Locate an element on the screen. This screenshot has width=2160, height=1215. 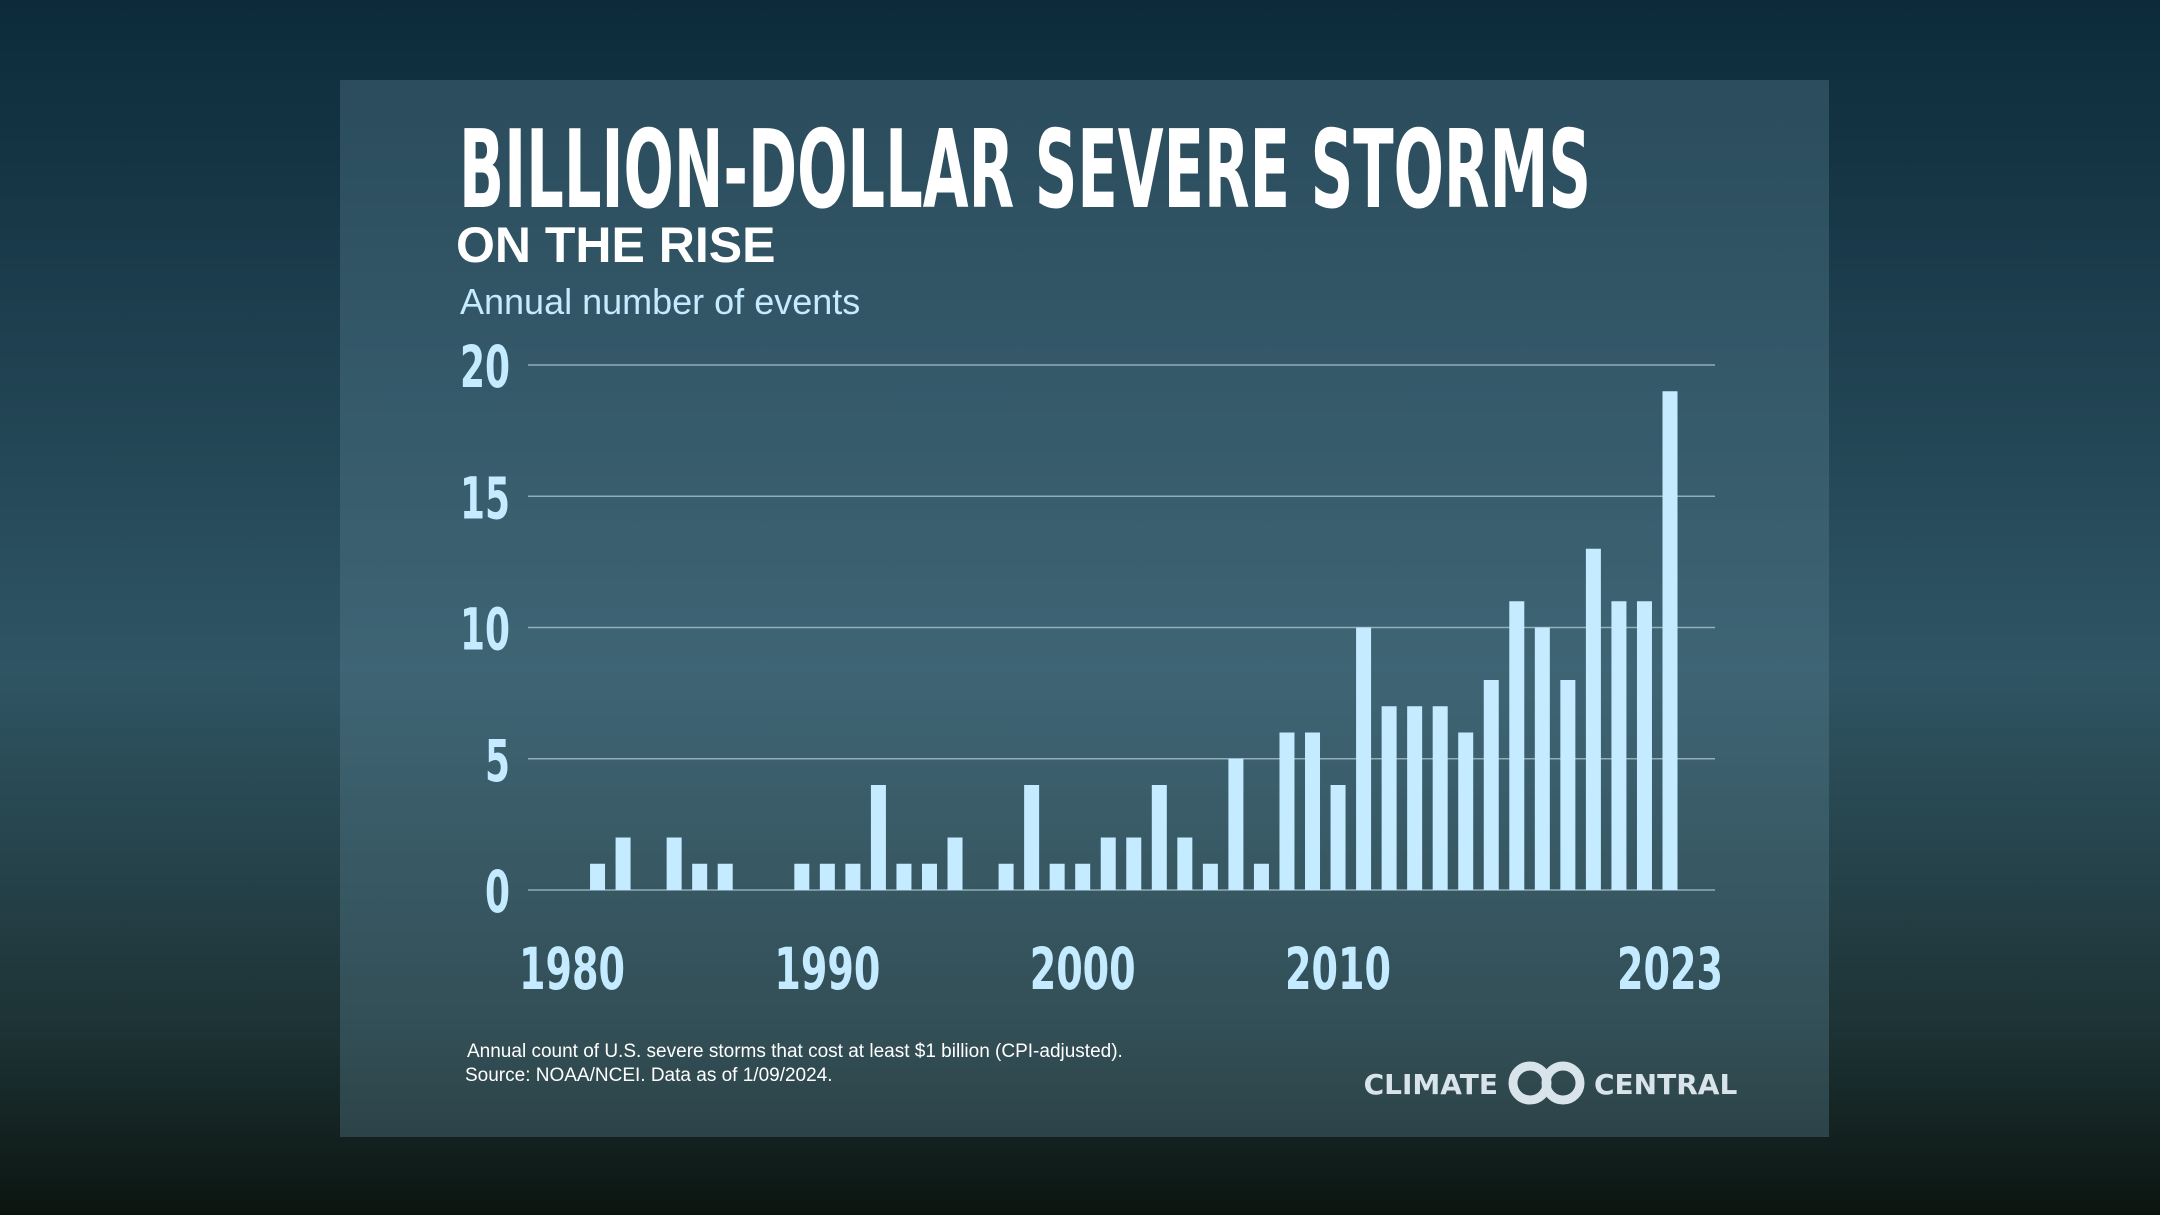
x-tick-label: 2010 is located at coordinates (1338, 969).